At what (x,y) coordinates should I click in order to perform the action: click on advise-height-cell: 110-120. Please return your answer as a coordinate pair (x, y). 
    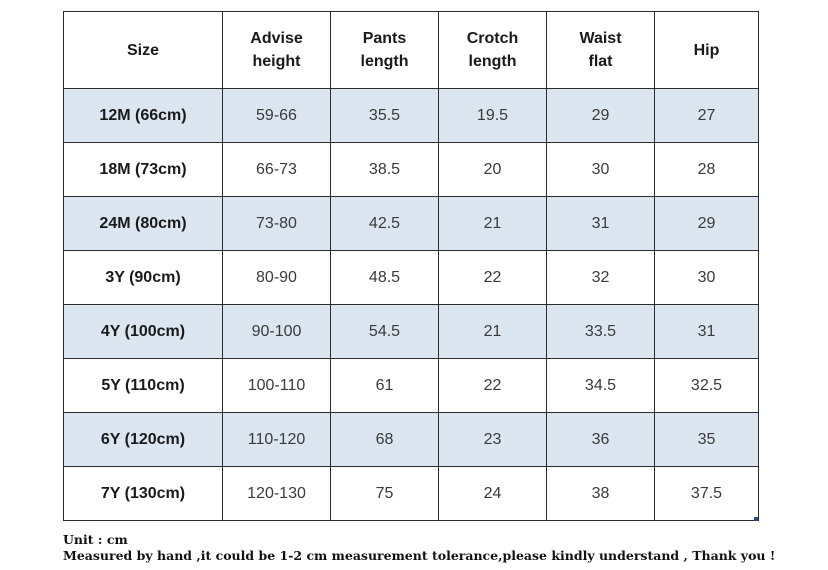
    Looking at the image, I should click on (276, 439).